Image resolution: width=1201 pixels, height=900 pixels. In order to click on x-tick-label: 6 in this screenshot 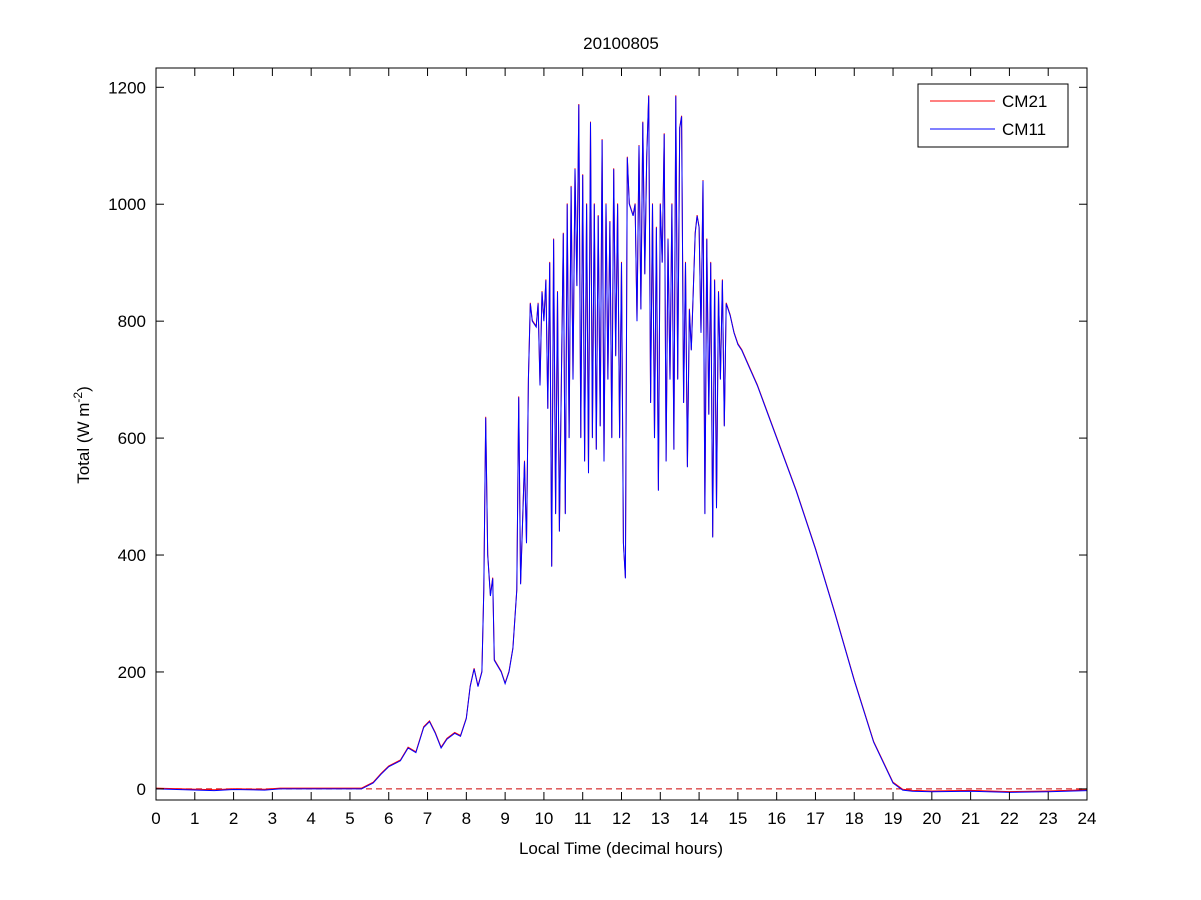, I will do `click(388, 818)`.